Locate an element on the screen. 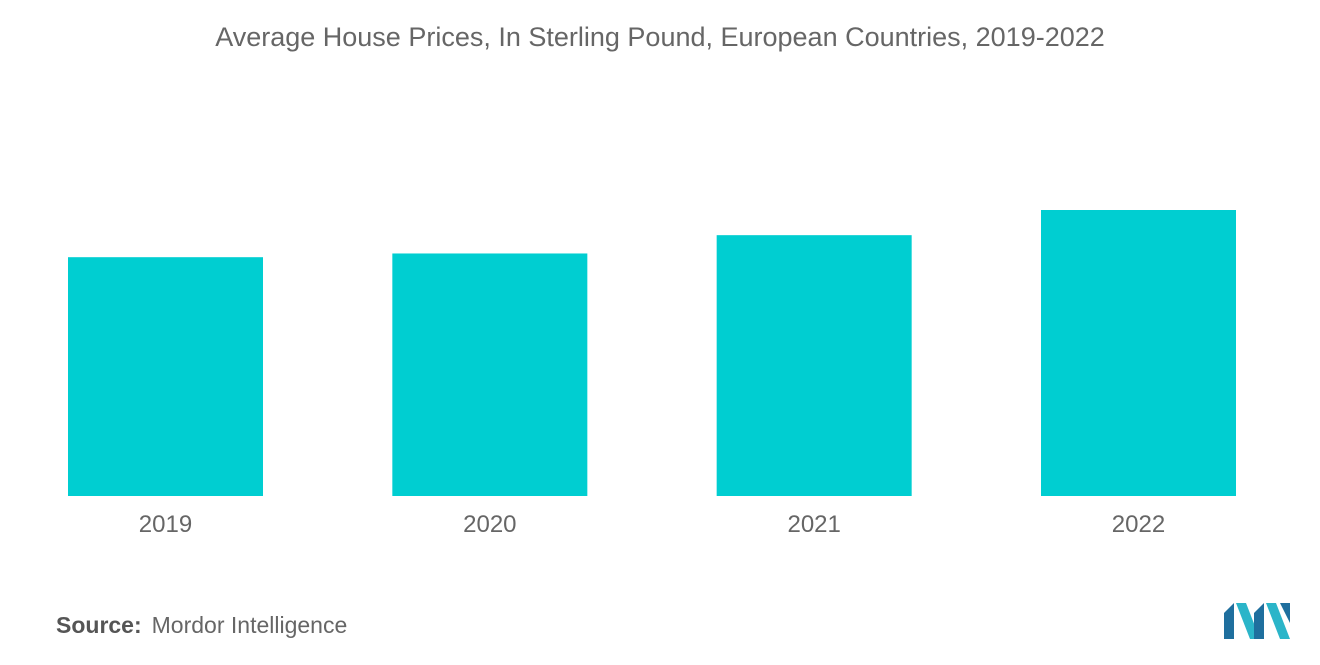  source-label: Source: is located at coordinates (99, 625).